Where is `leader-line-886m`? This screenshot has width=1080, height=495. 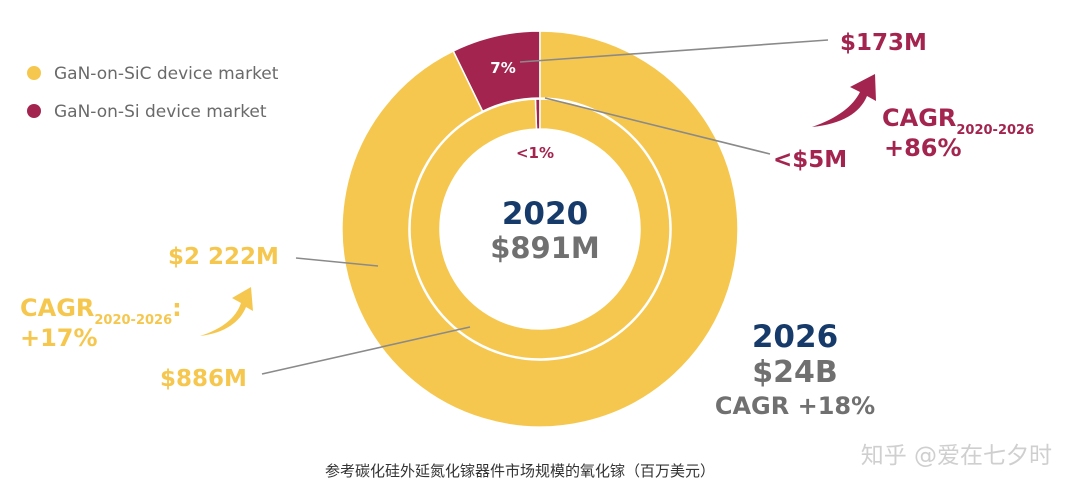
leader-line-886m is located at coordinates (366, 350).